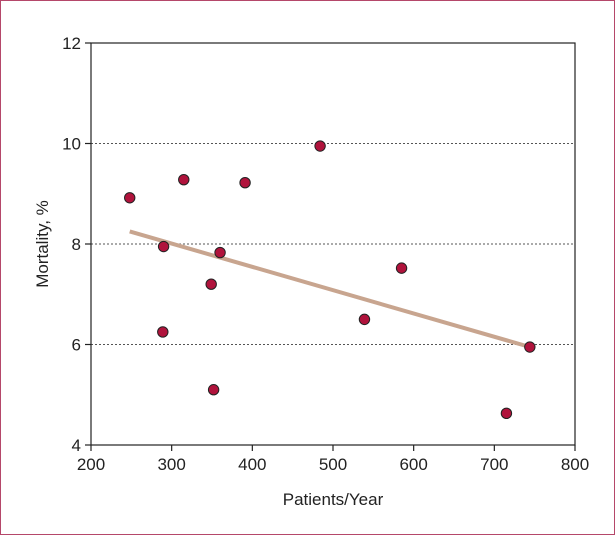  I want to click on x-tick-label-500: 500, so click(333, 464).